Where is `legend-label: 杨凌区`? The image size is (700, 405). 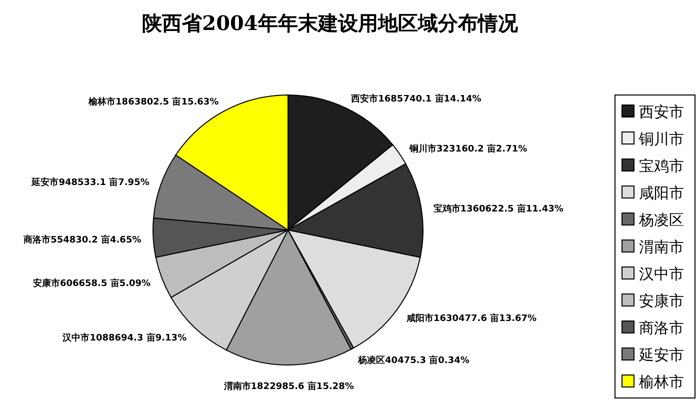
legend-label: 杨凌区 is located at coordinates (661, 220).